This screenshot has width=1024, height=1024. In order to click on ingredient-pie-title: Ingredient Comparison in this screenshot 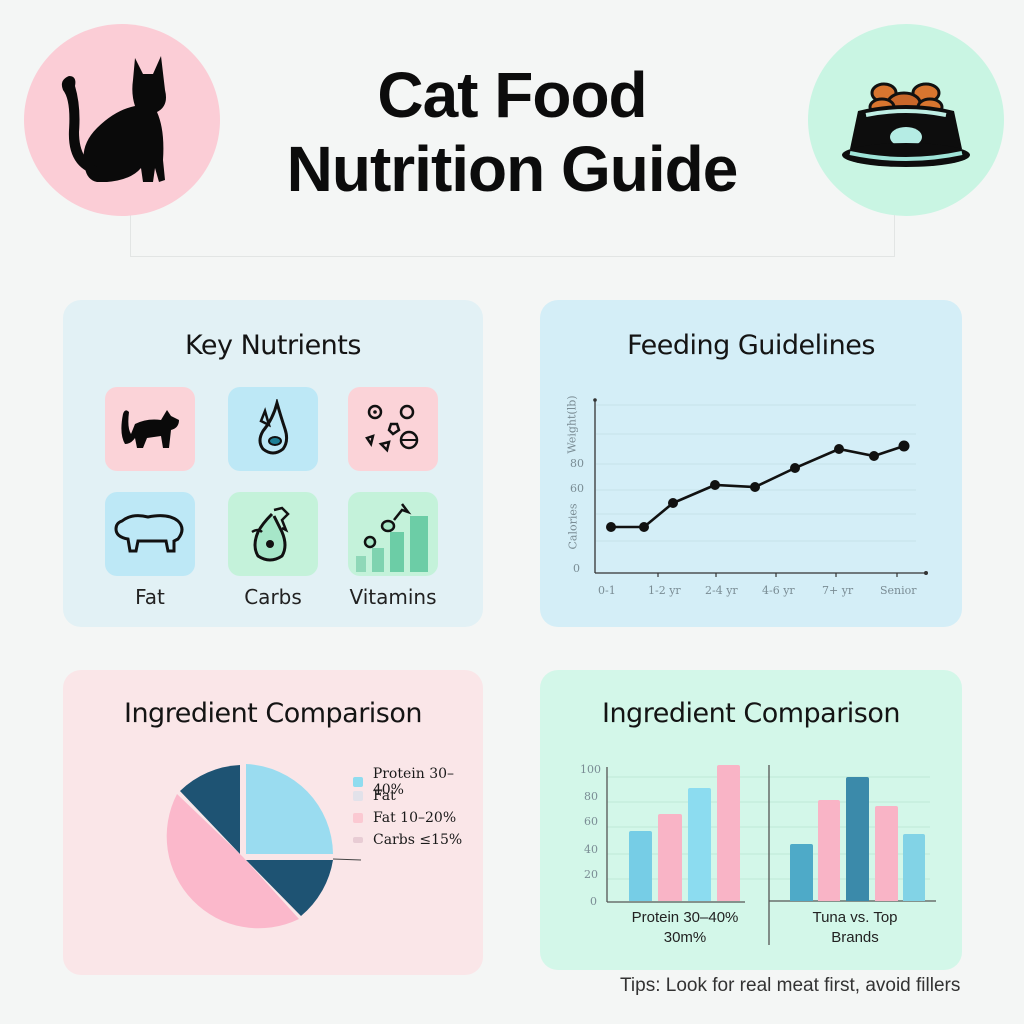, I will do `click(273, 713)`.